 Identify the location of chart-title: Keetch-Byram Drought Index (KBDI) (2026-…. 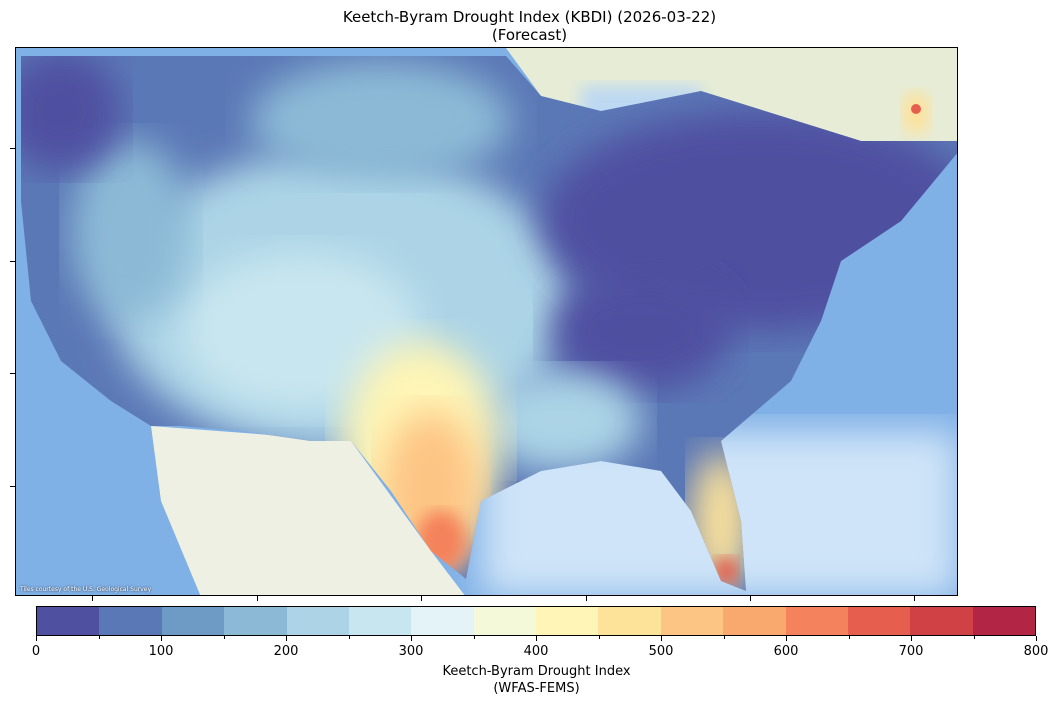
(529, 17).